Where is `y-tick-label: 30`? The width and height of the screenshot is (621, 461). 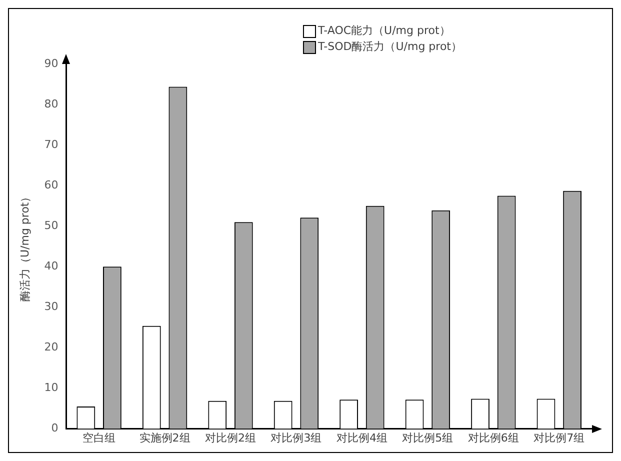
y-tick-label: 30 is located at coordinates (51, 307).